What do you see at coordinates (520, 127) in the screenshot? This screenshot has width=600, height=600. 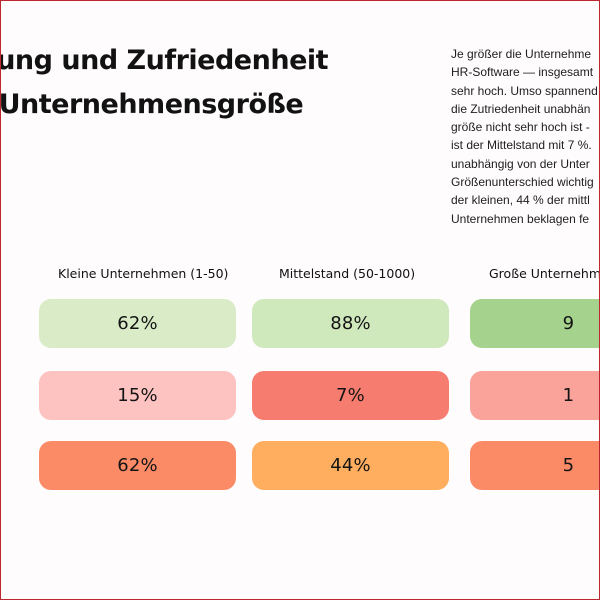 I see `description-line: größe nicht sehr hoch ist -` at bounding box center [520, 127].